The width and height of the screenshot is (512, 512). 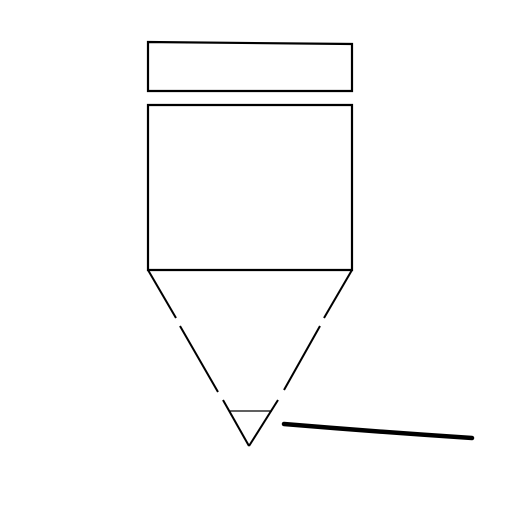 What do you see at coordinates (250, 358) in the screenshot?
I see `tip-triangle` at bounding box center [250, 358].